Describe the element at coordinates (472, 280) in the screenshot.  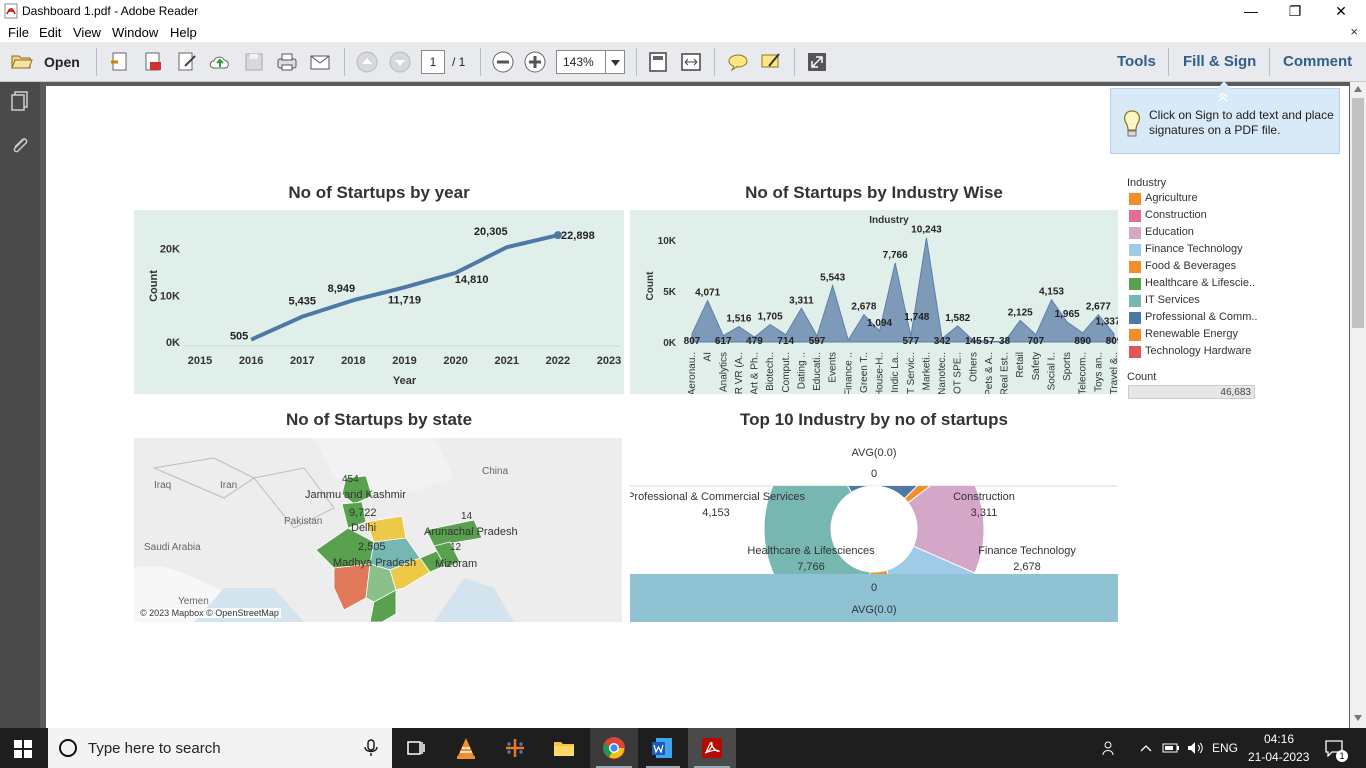
I see `data-label: 14,810` at that location.